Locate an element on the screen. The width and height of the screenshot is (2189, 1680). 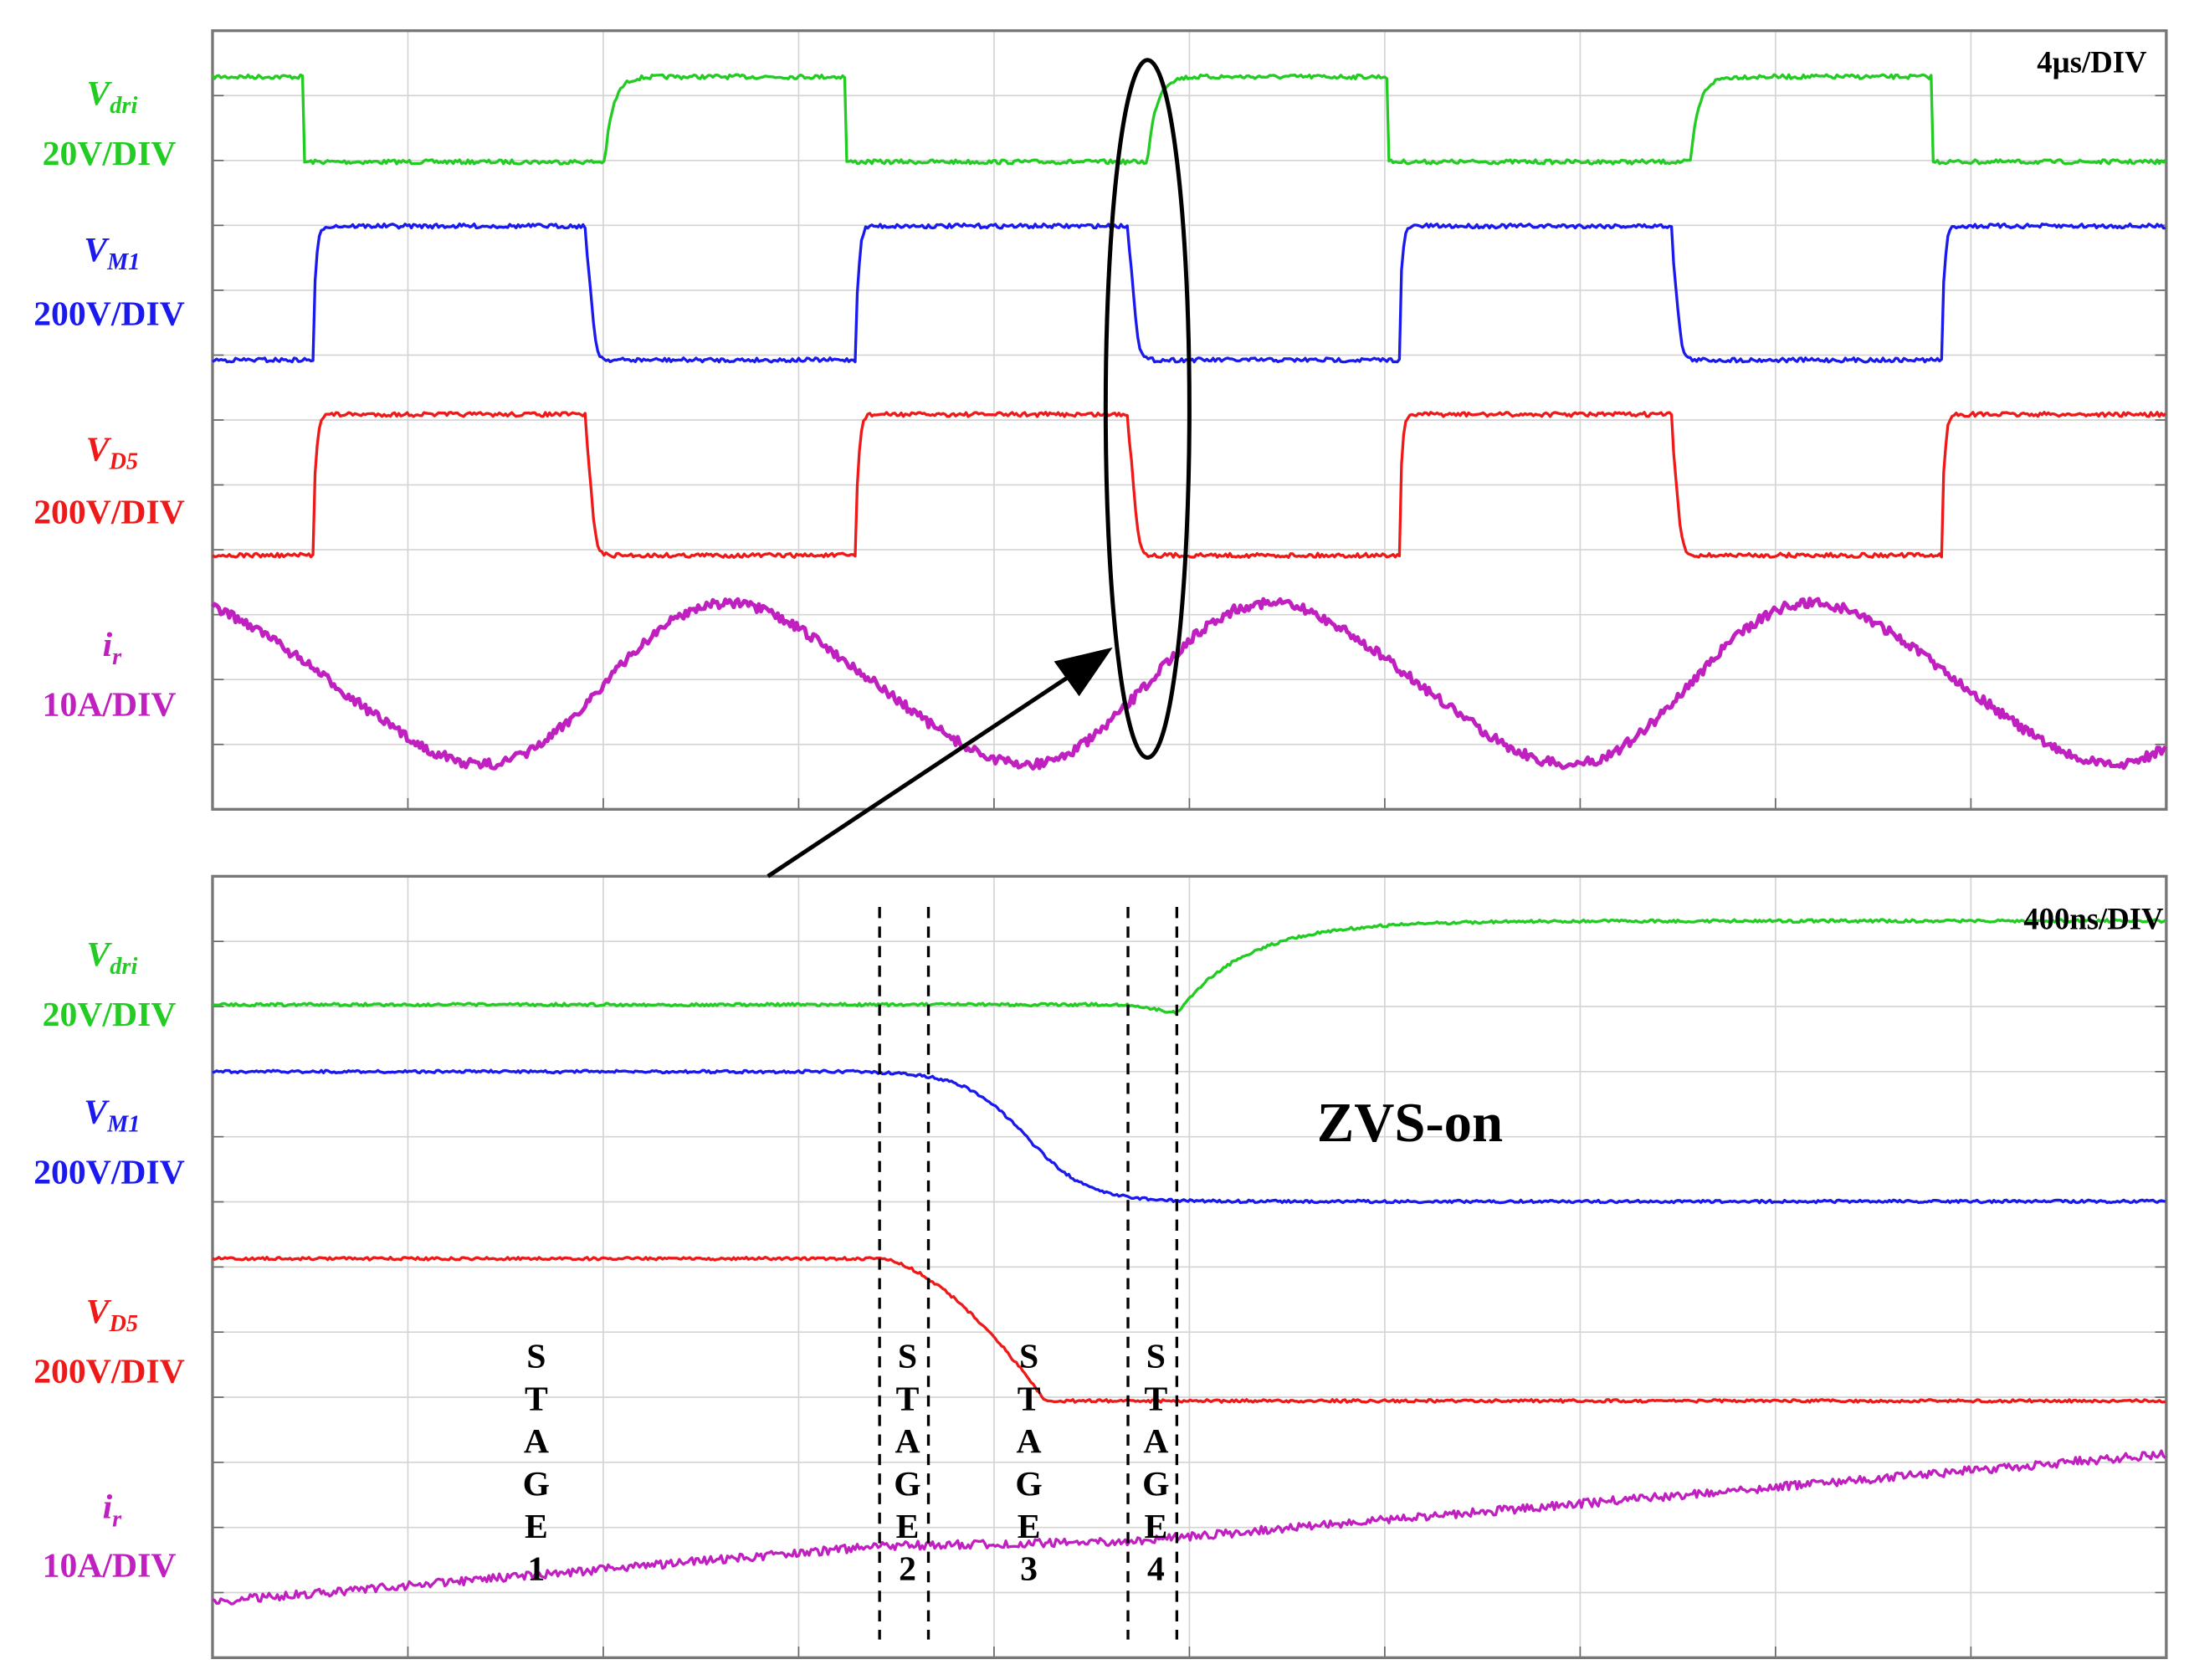
highlight-ellipse is located at coordinates (1147, 409).